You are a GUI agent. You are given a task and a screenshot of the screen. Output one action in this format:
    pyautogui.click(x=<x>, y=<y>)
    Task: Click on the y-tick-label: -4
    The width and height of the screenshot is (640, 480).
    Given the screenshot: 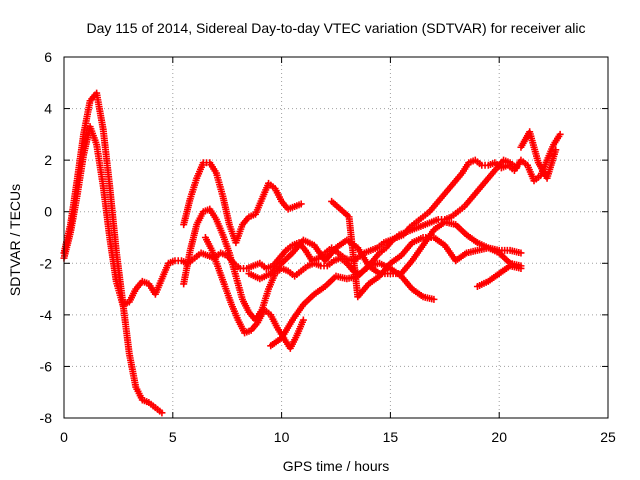 What is the action you would take?
    pyautogui.click(x=46, y=315)
    